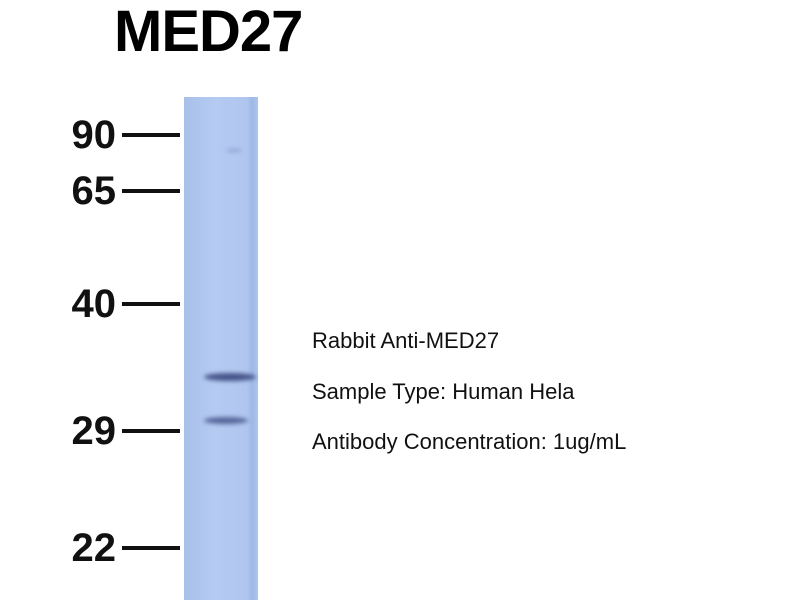  I want to click on marker-label: 90, so click(94, 135).